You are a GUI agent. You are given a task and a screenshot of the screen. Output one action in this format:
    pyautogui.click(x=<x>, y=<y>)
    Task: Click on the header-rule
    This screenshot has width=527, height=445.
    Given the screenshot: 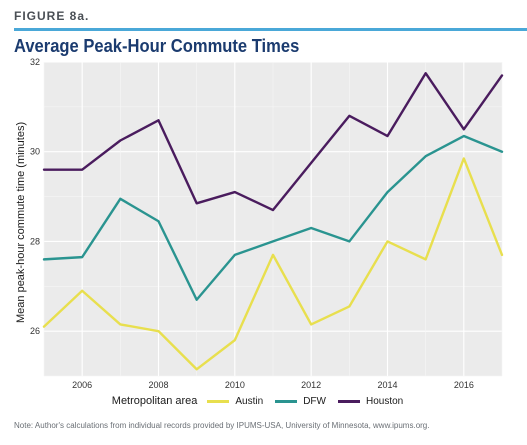 What is the action you would take?
    pyautogui.click(x=270, y=29)
    